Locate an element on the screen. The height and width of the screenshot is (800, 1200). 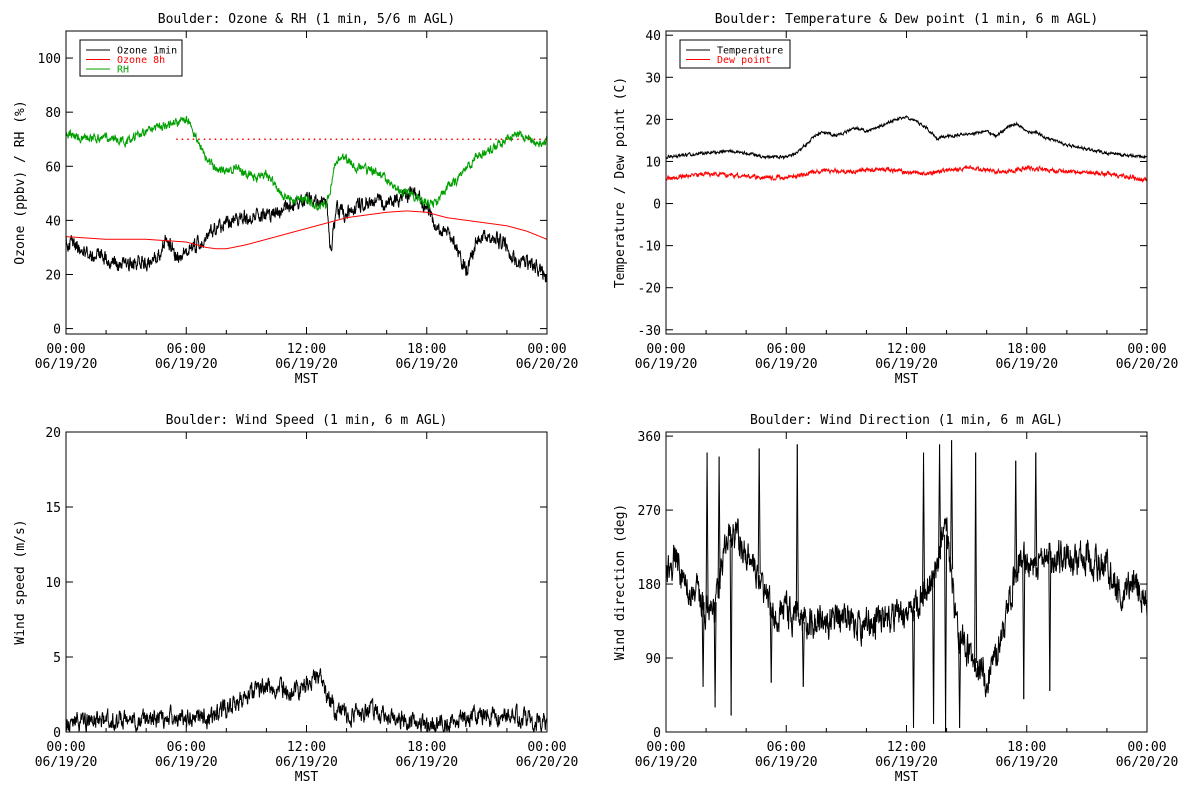
legend-label: Ozone 8h is located at coordinates (141, 60).